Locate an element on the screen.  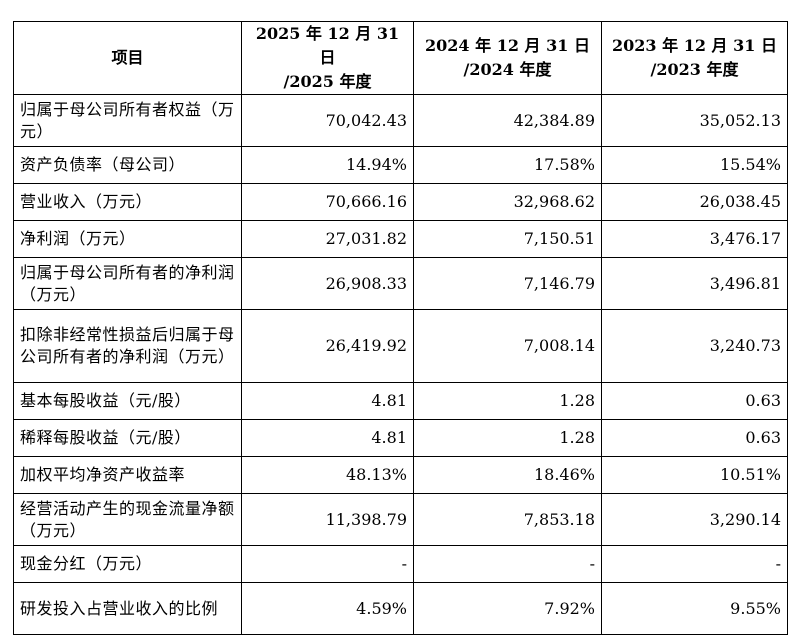
row-label: 归属于母公司所有者的净利润（万元） is located at coordinates (127, 283).